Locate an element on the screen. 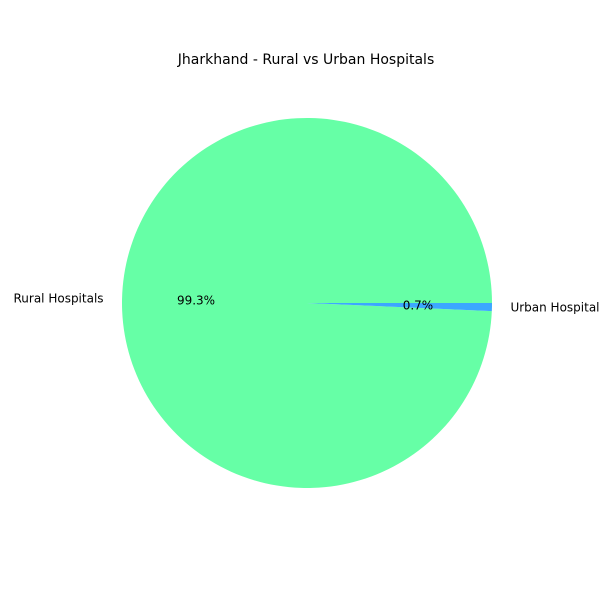 Image resolution: width=600 pixels, height=604 pixels. slice-label: Urban Hospitals is located at coordinates (555, 307).